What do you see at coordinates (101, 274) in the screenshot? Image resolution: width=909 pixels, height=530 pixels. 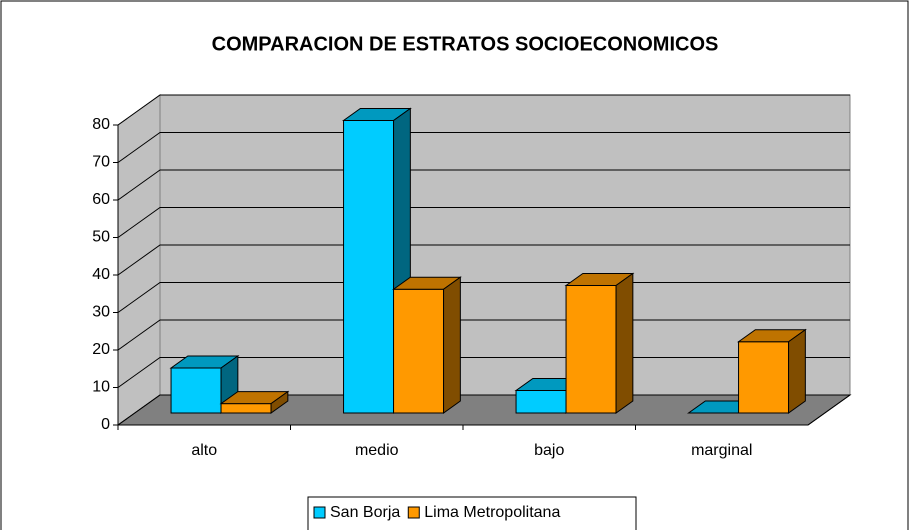 I see `y-tick-label: 40` at bounding box center [101, 274].